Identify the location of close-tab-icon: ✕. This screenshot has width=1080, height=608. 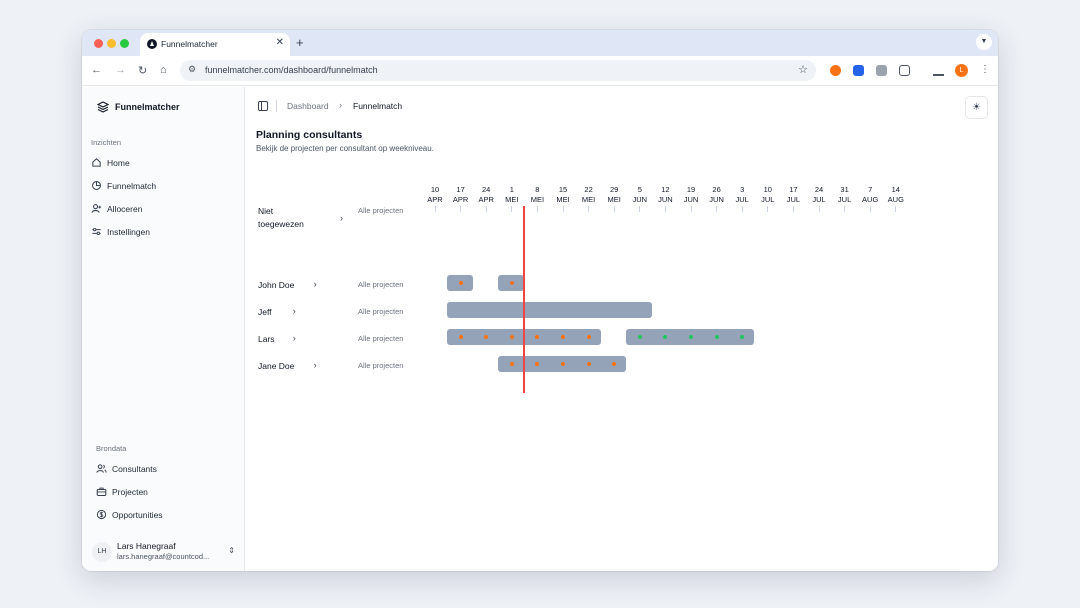
(279, 42).